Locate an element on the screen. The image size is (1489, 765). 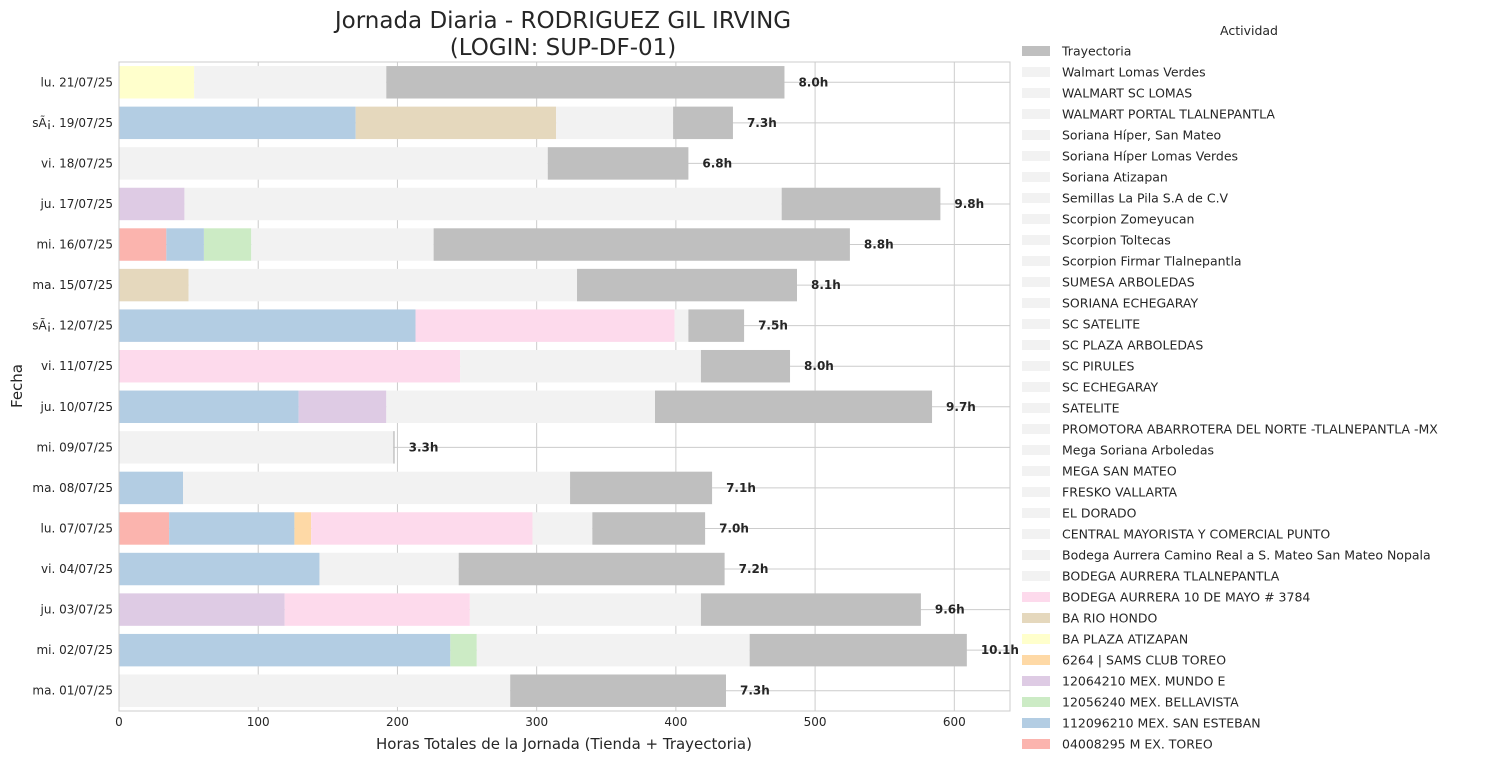
legend-entry: SATELITE is located at coordinates (1091, 408).